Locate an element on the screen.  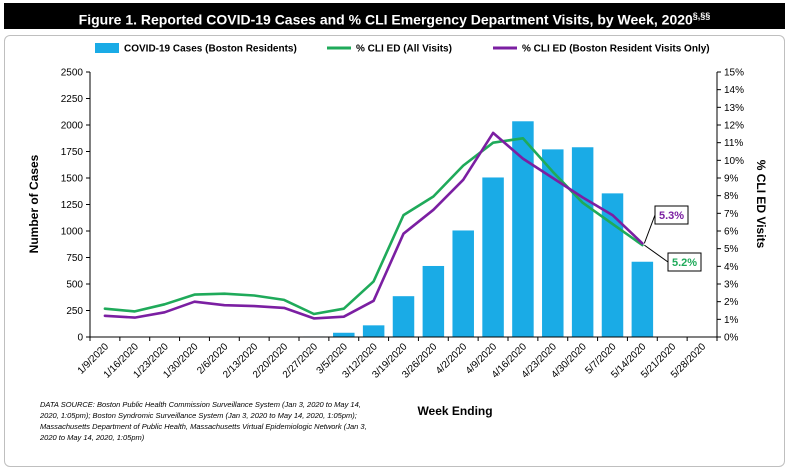
y-tick-label: 1250 is located at coordinates (72, 205).